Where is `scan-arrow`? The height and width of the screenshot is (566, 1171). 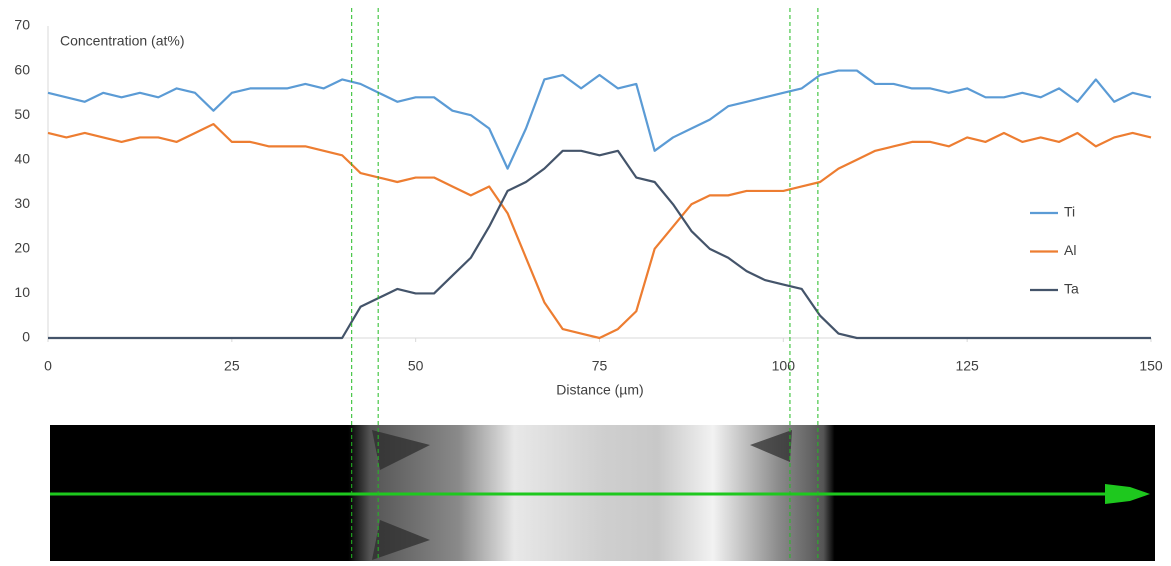 scan-arrow is located at coordinates (1127, 494).